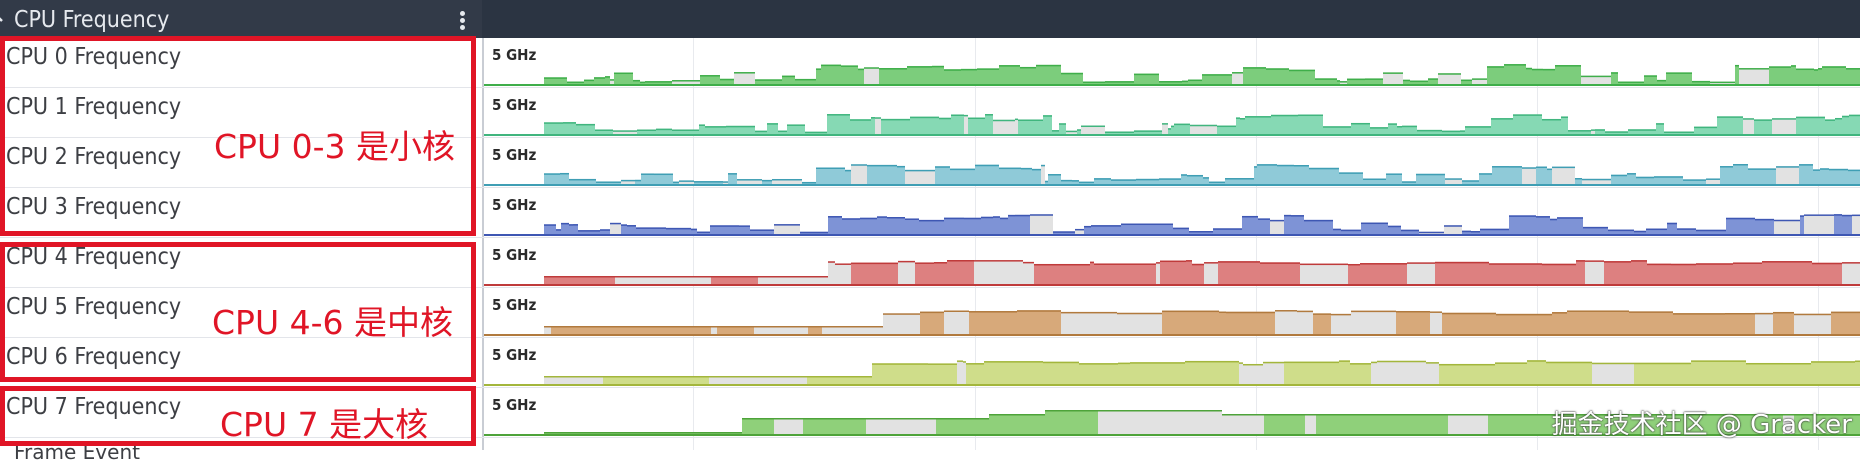 The image size is (1860, 464). I want to click on track-row-cpu2: CPU 2 Frequency 5 GHz, so click(930, 163).